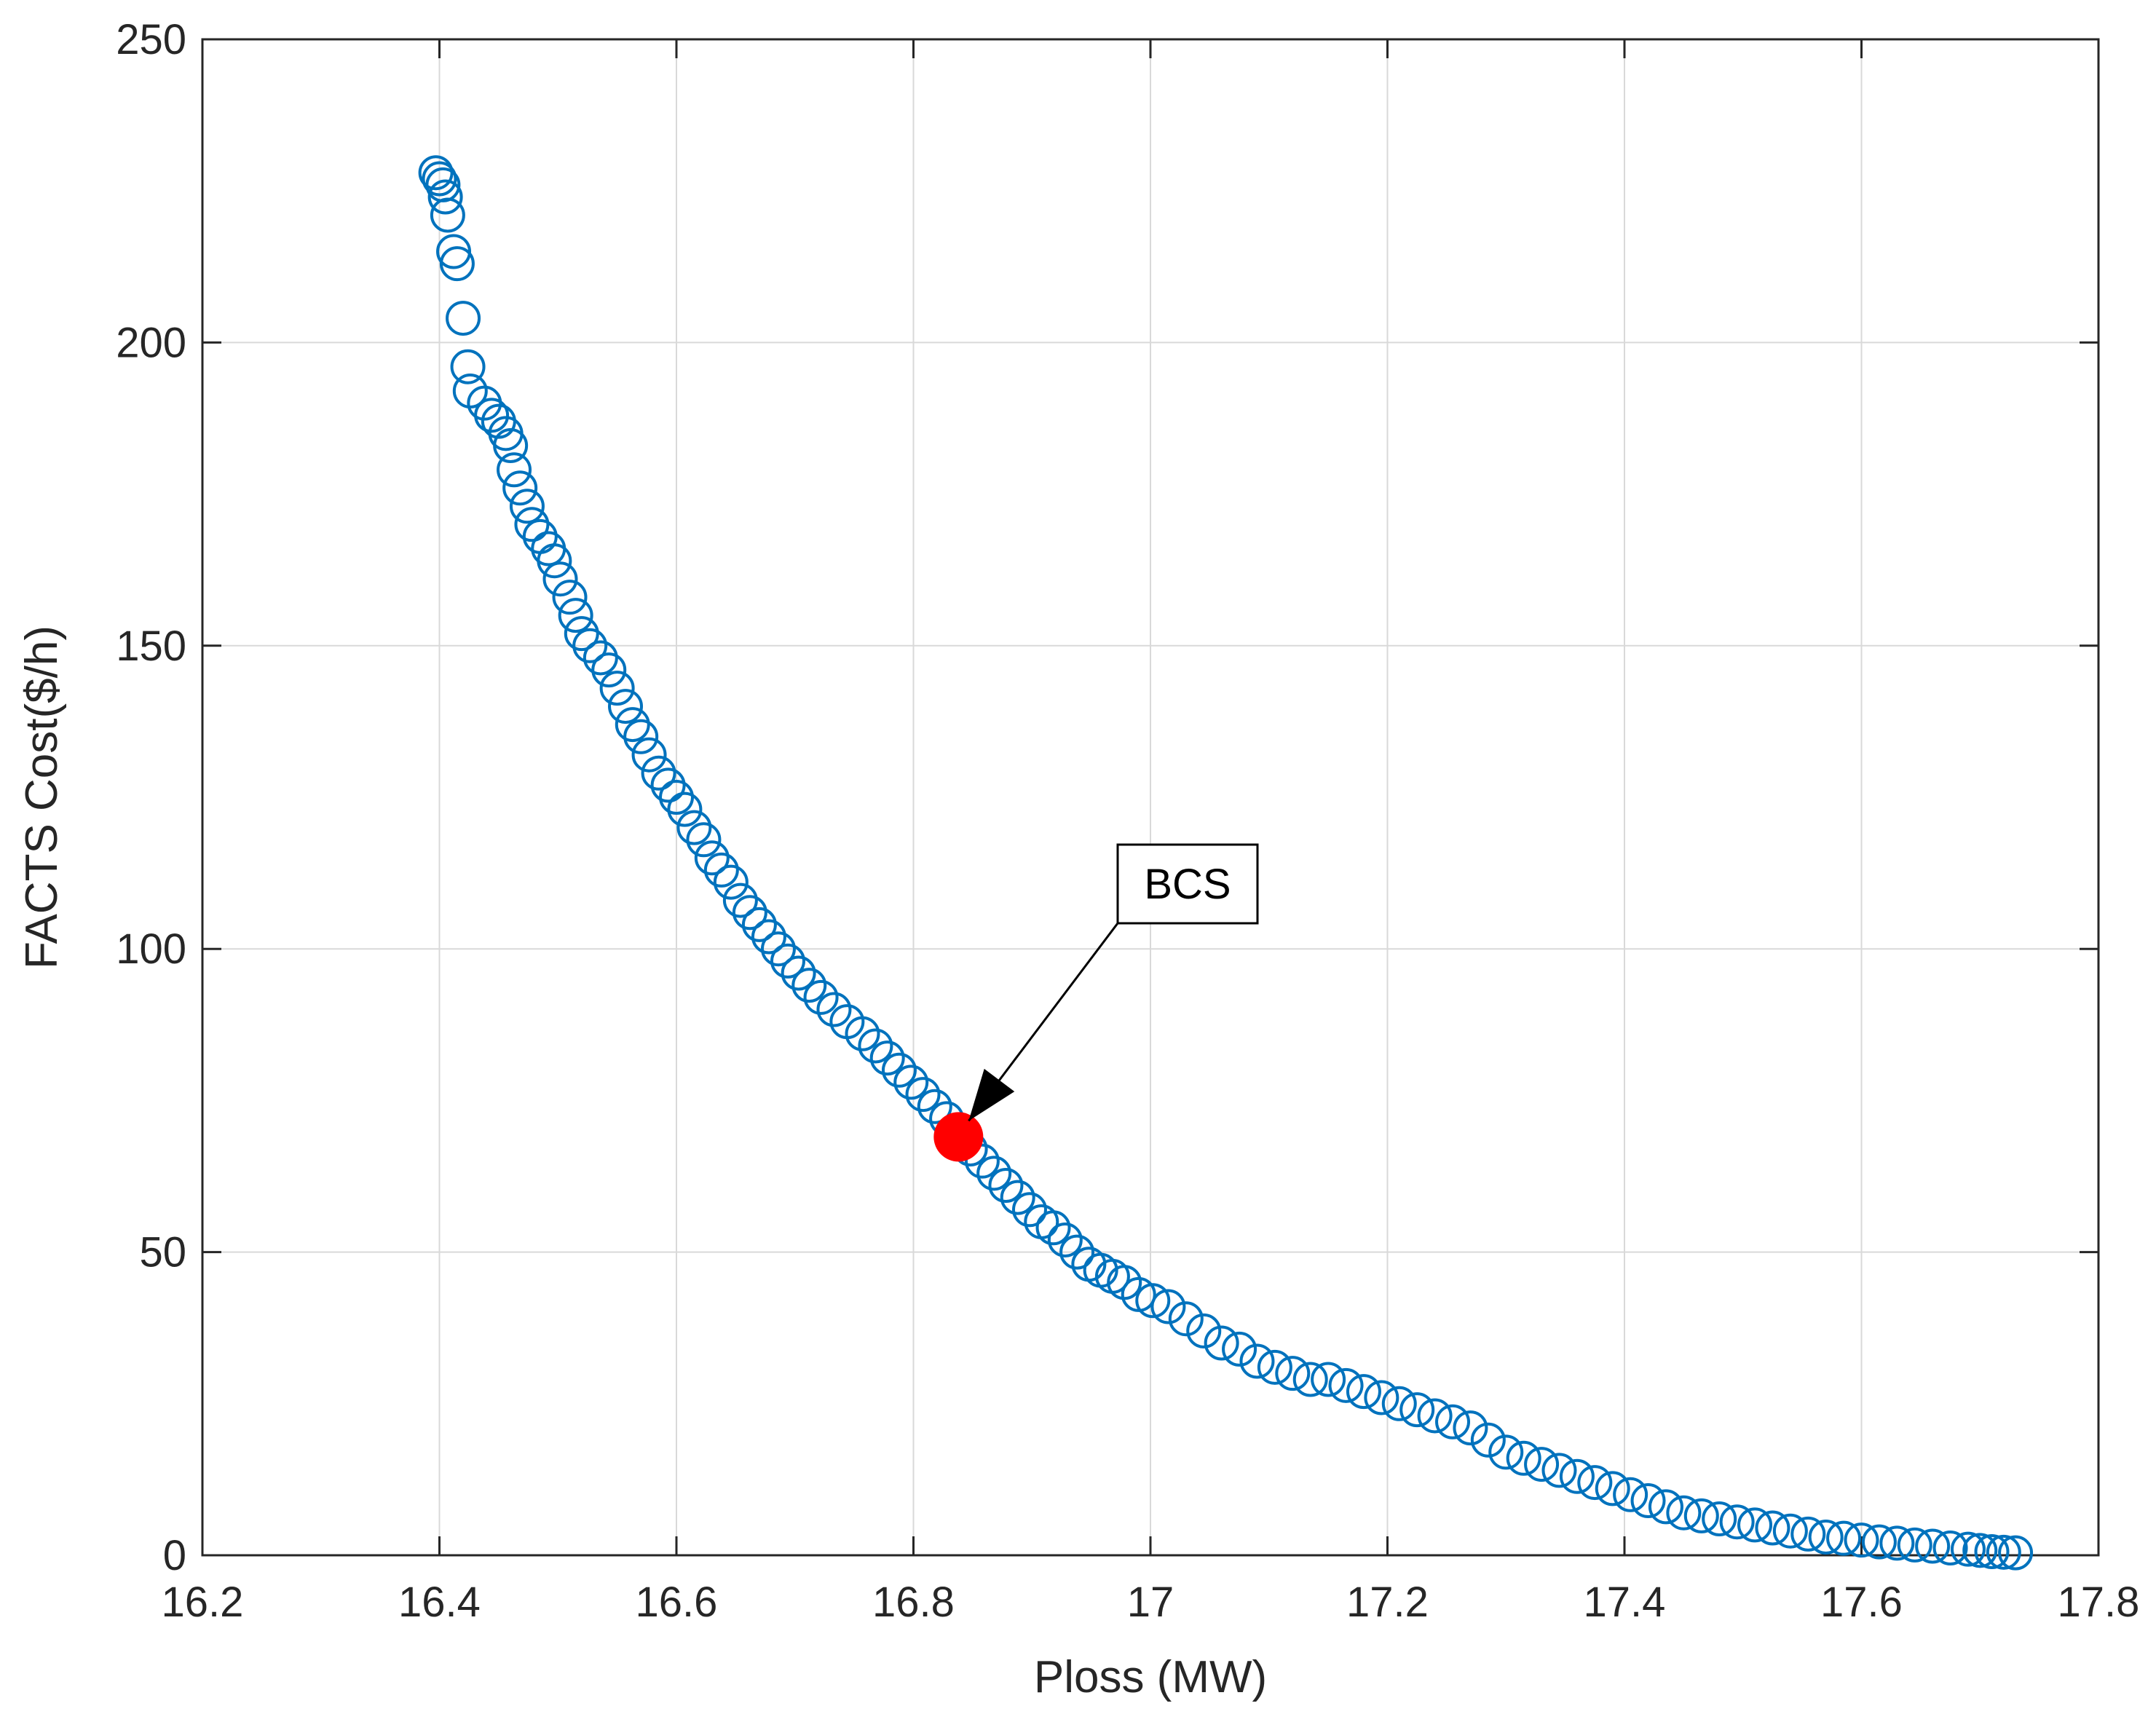 The height and width of the screenshot is (1714, 2156). I want to click on x-tick-label: 17.4, so click(1625, 1602).